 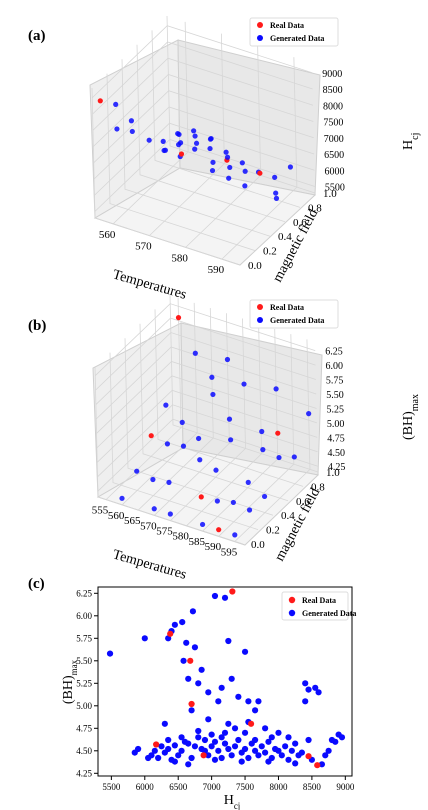 What do you see at coordinates (287, 307) in the screenshot?
I see `panel-b-legend-real: Real Data` at bounding box center [287, 307].